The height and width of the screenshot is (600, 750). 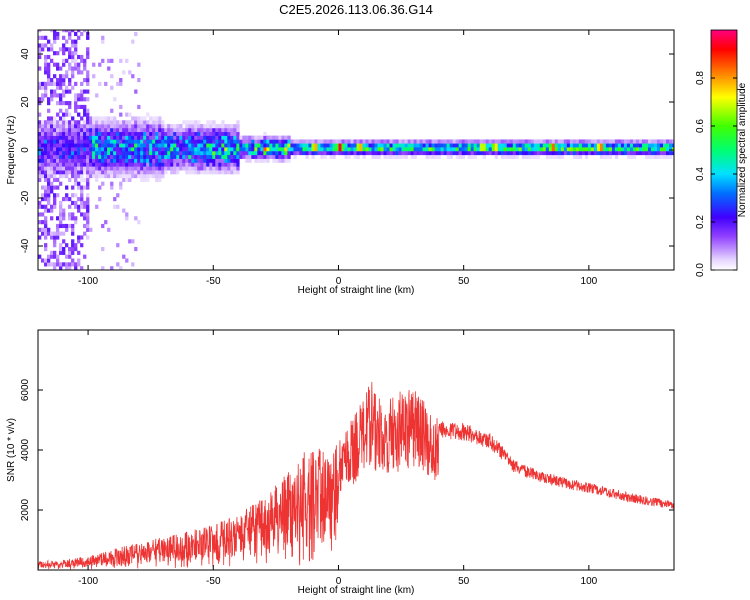 I want to click on snr-y-tick-label: 6000, so click(x=25, y=389).